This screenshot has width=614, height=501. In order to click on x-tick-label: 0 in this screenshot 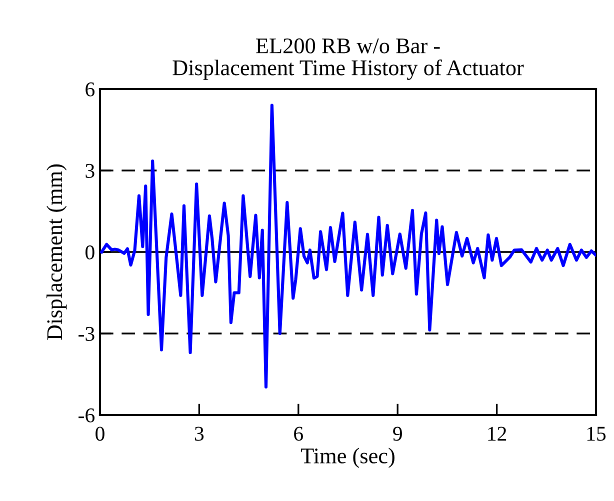, I will do `click(100, 433)`.